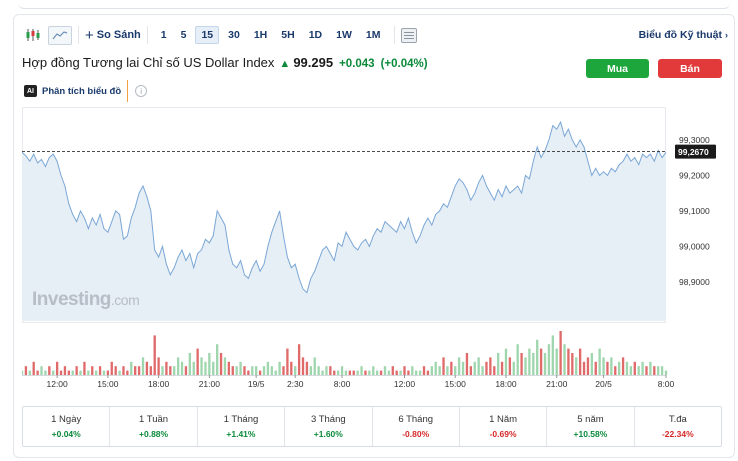 This screenshot has height=461, width=738. Describe the element at coordinates (373, 35) in the screenshot. I see `timeframe-1m: 1M` at that location.